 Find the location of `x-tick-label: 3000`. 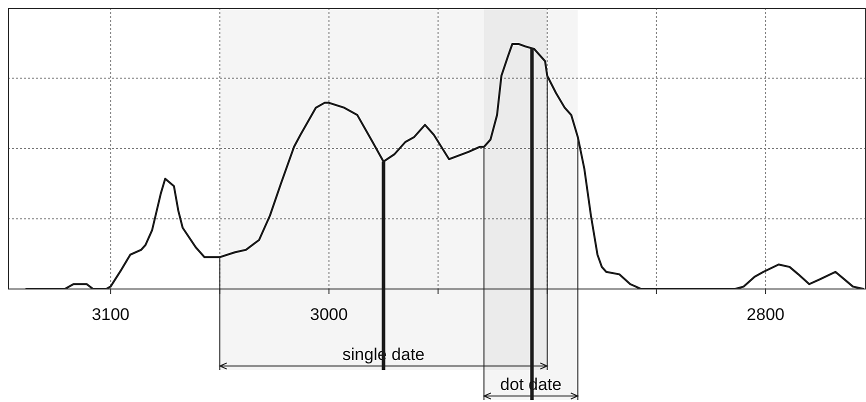

x-tick-label: 3000 is located at coordinates (329, 314).